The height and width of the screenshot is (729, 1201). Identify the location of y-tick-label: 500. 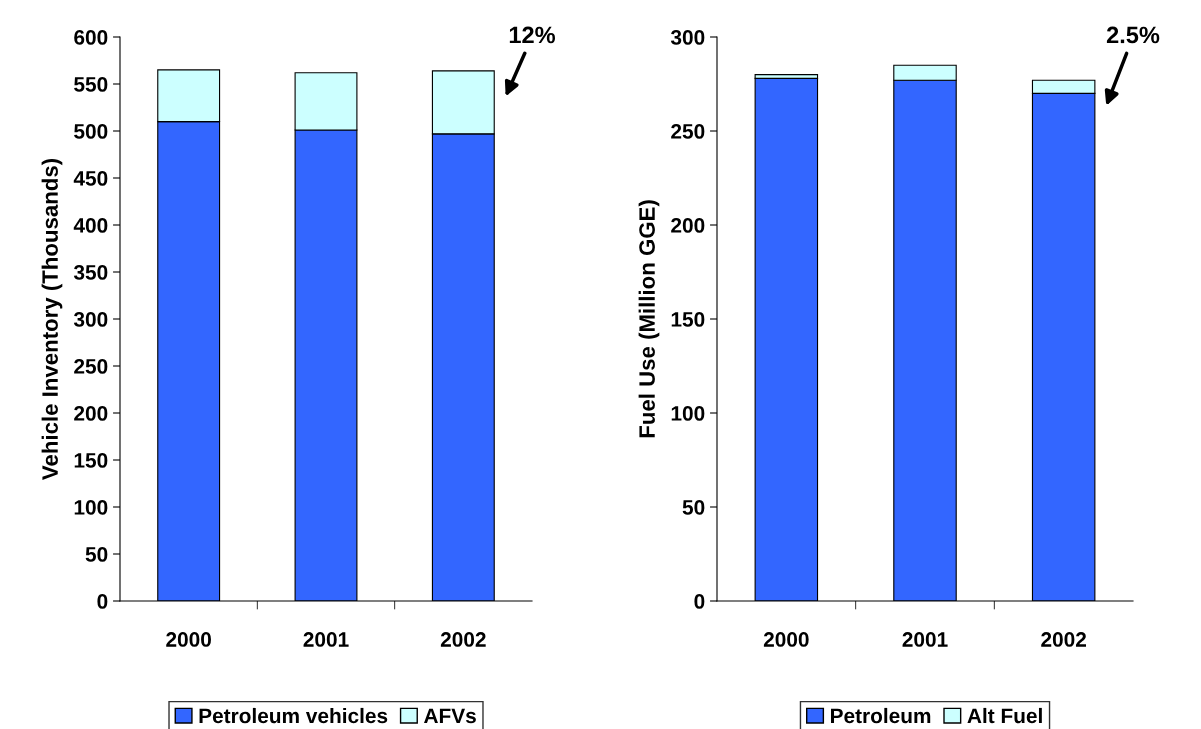
(91, 131).